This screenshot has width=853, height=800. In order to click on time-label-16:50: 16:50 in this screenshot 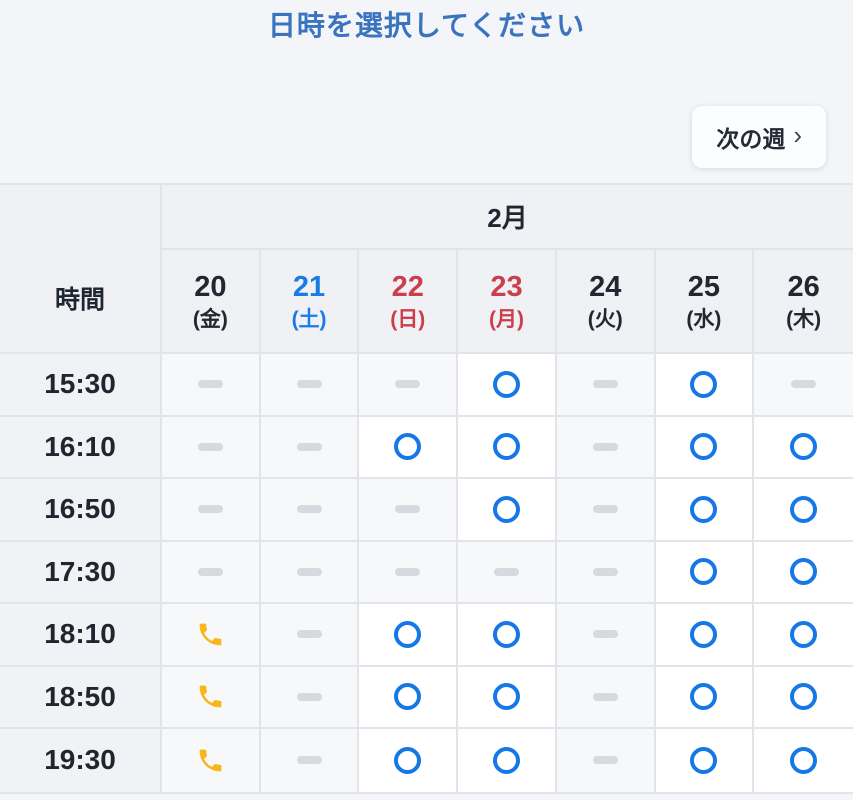, I will do `click(81, 510)`.